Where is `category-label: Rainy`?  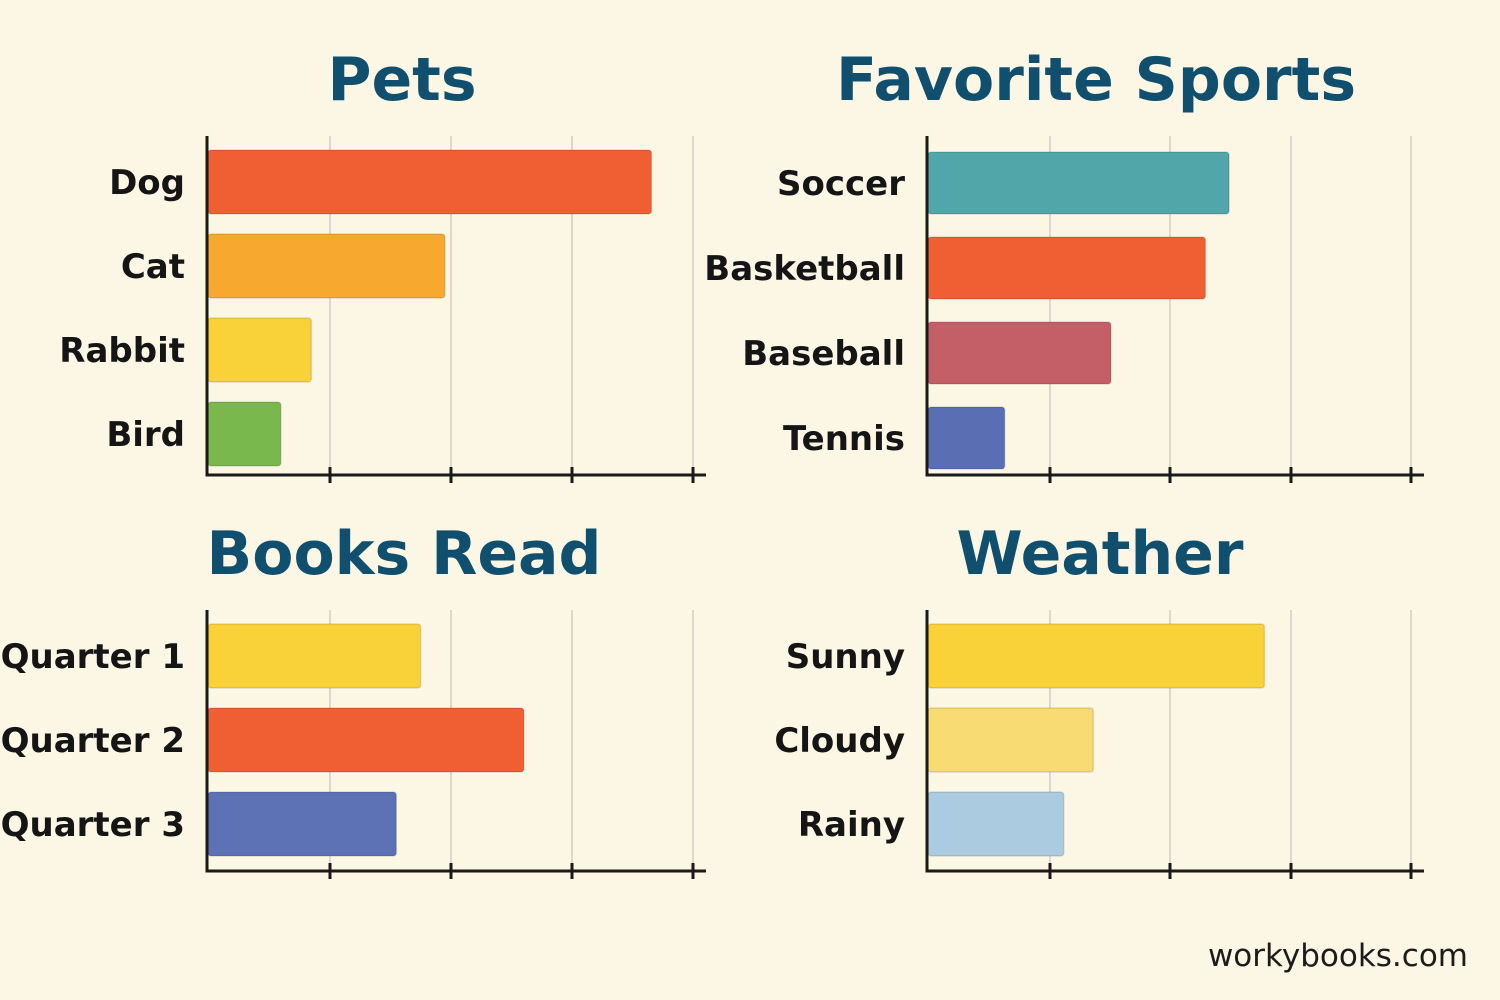 category-label: Rainy is located at coordinates (851, 825).